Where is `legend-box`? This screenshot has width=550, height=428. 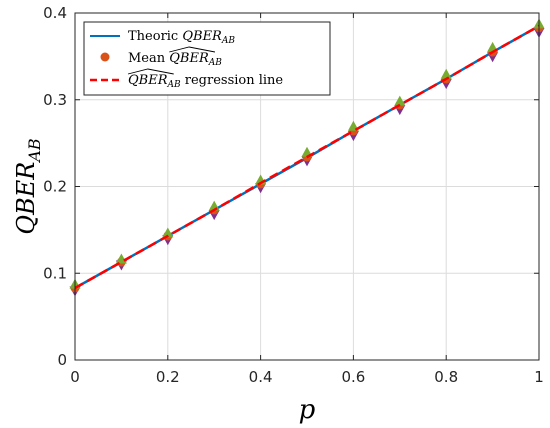 legend-box is located at coordinates (207, 58).